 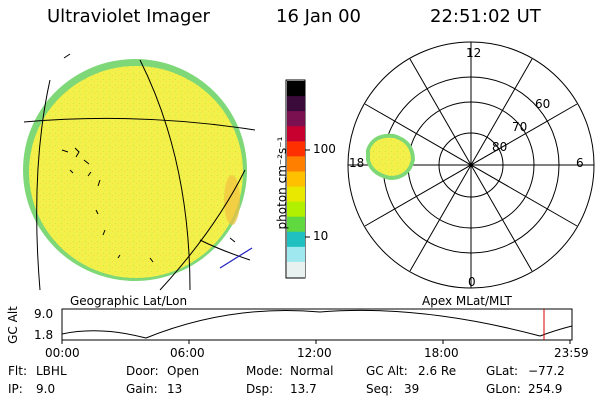 What do you see at coordinates (580, 163) in the screenshot?
I see `mlt-label-6: 6` at bounding box center [580, 163].